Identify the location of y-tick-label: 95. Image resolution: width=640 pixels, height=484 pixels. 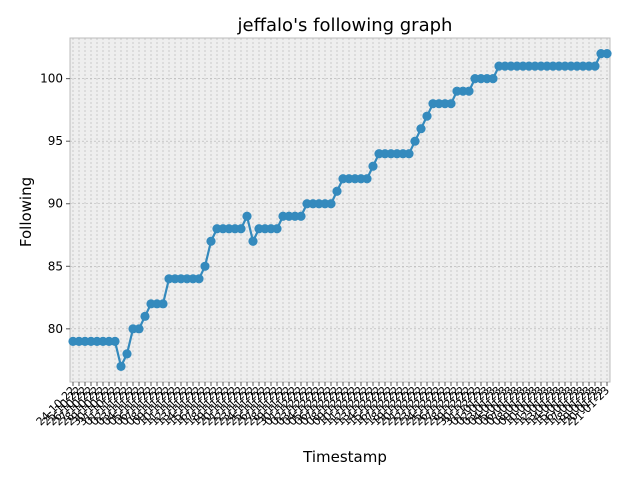
(55, 141).